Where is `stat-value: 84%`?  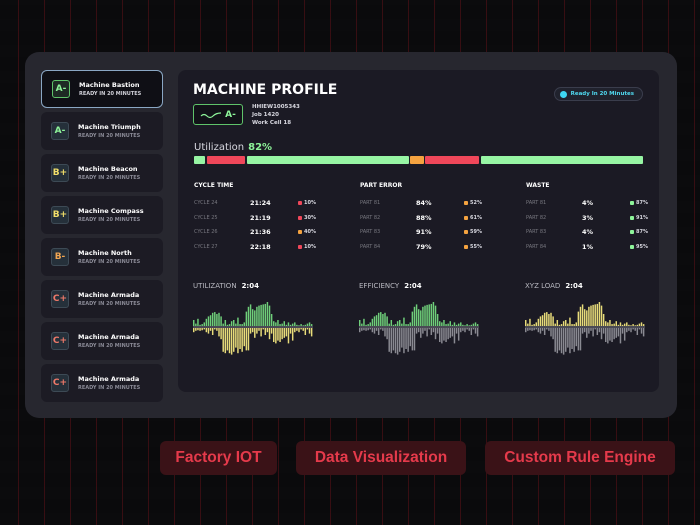
stat-value: 84% is located at coordinates (424, 203).